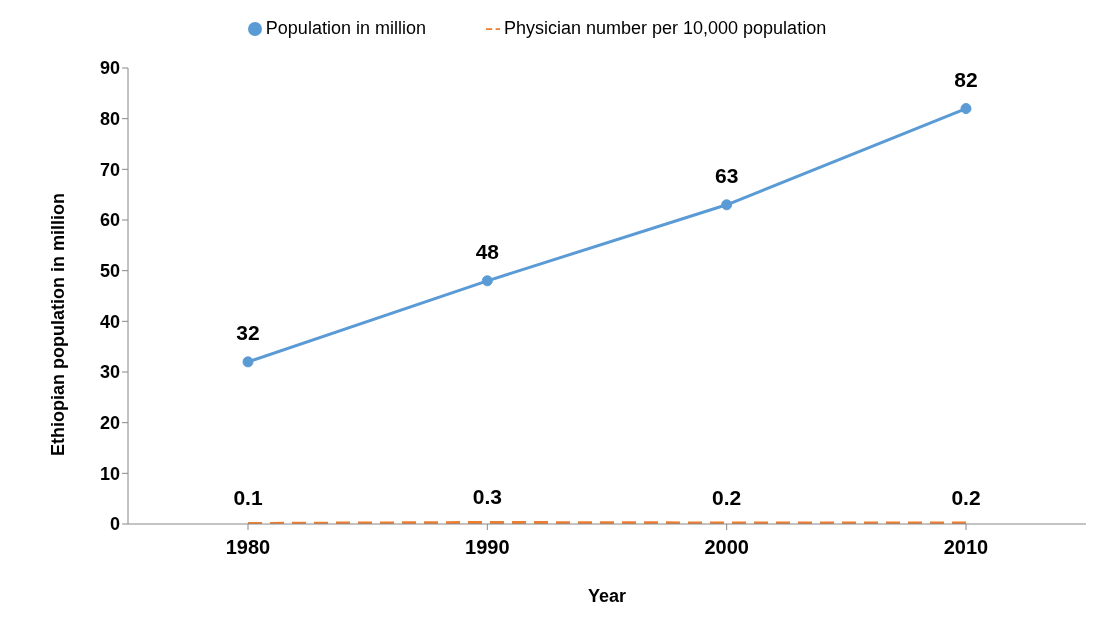  Describe the element at coordinates (665, 28) in the screenshot. I see `legend-label: Physician number per 10,000 population` at that location.